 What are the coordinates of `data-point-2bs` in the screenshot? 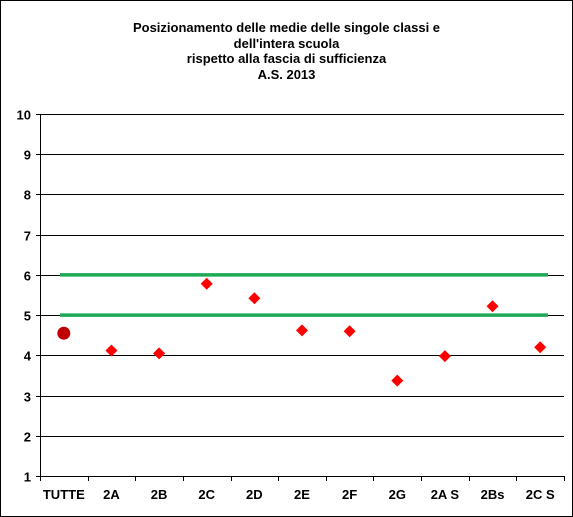 It's located at (492, 306).